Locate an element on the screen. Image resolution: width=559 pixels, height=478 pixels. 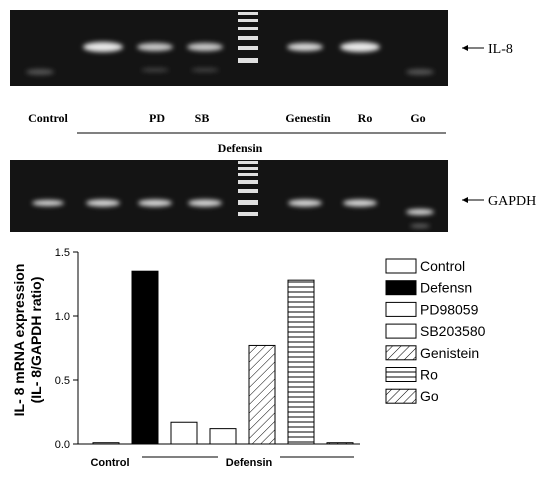
gel-gapdh is located at coordinates (229, 196).